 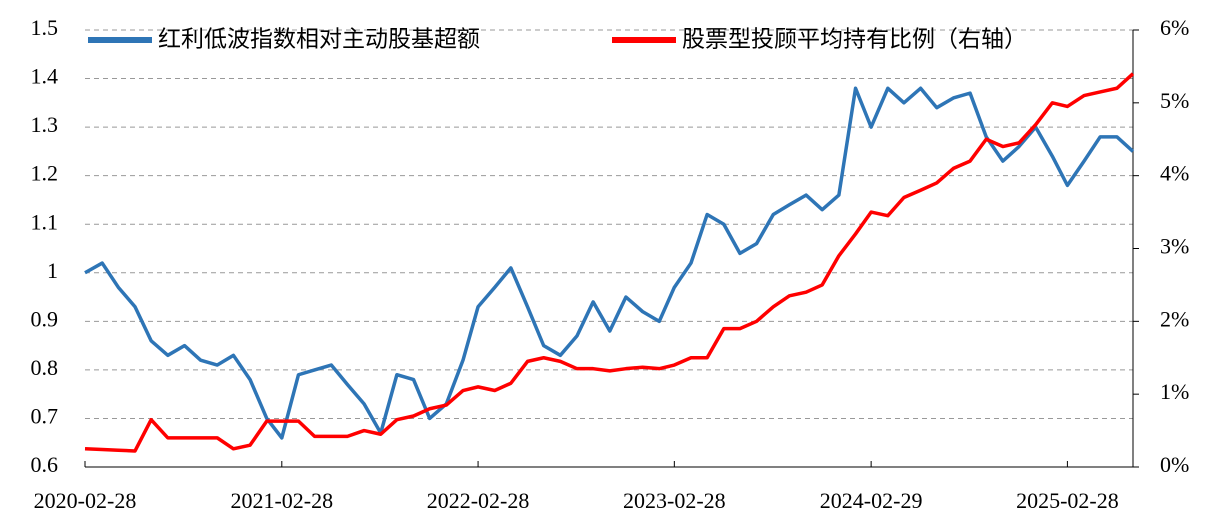 I want to click on legend-label: 红利低波指数相对主动股基超额, so click(x=319, y=38).